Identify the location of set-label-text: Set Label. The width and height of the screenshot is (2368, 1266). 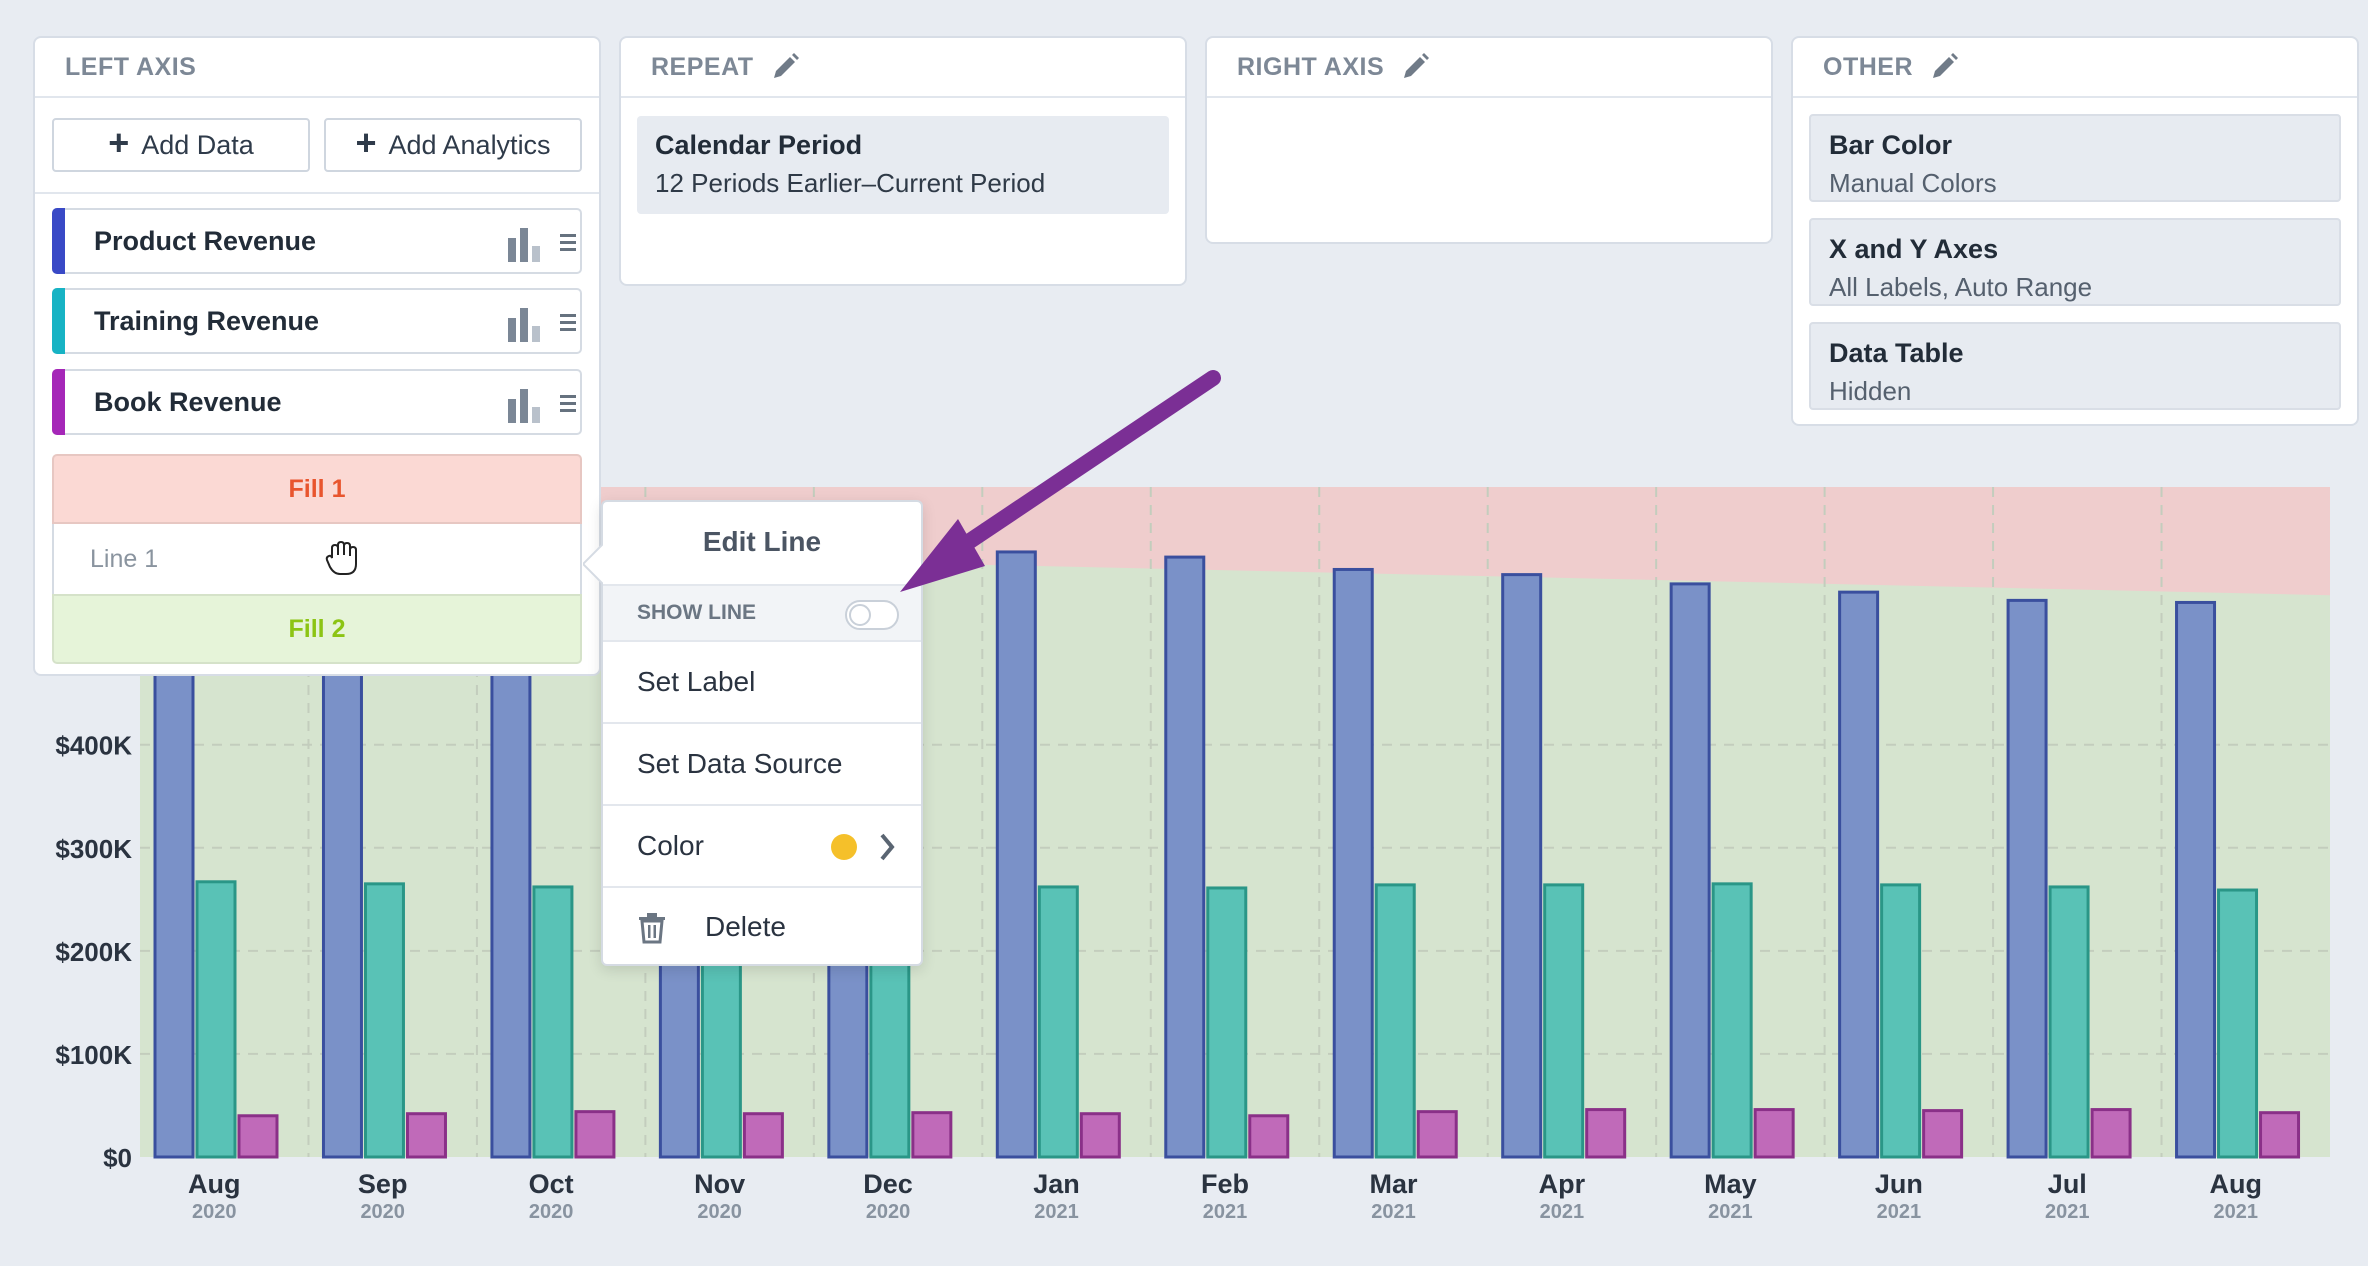
(696, 681).